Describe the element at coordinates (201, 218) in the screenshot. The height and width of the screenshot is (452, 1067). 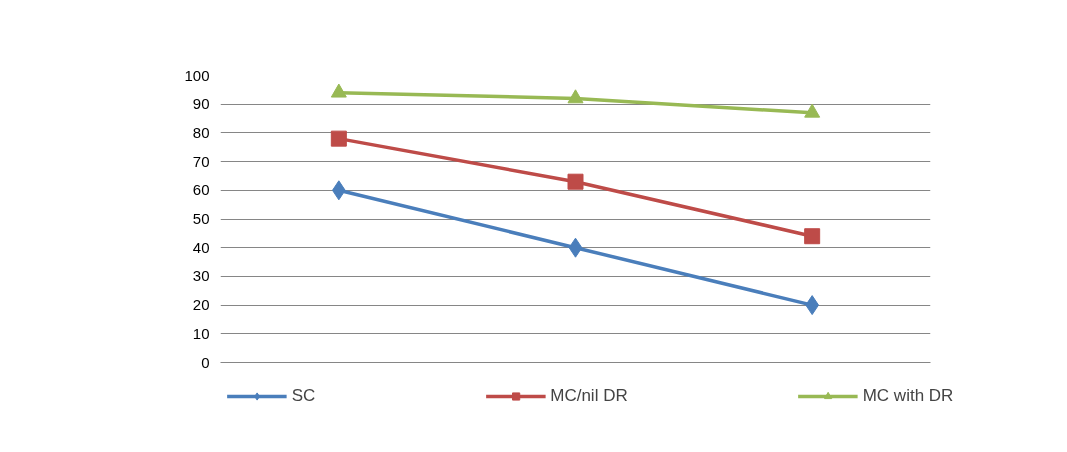
I see `y-tick-label: 50` at that location.